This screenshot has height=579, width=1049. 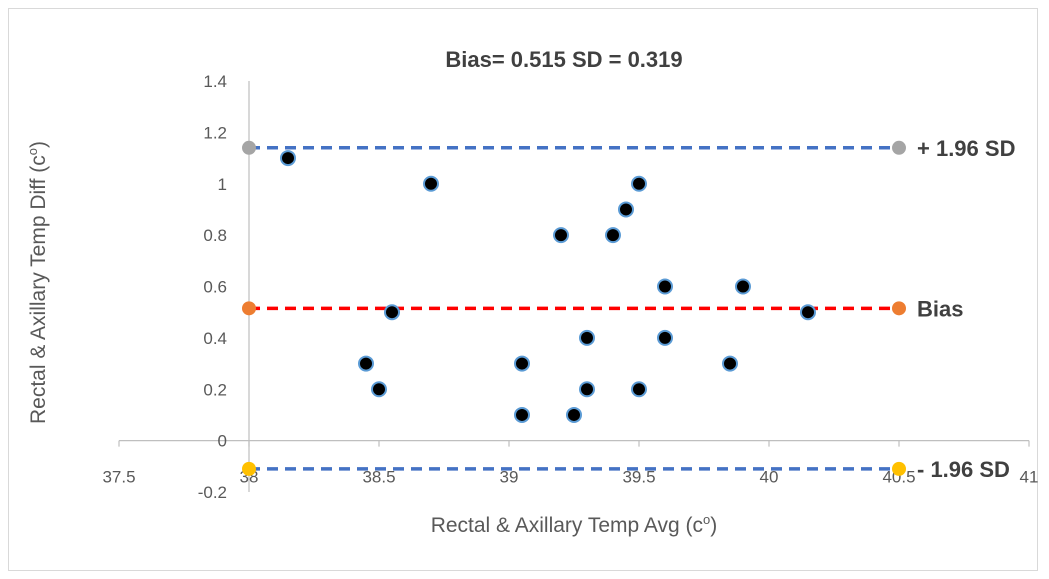 I want to click on y-tick-label: -0.2, so click(x=212, y=492).